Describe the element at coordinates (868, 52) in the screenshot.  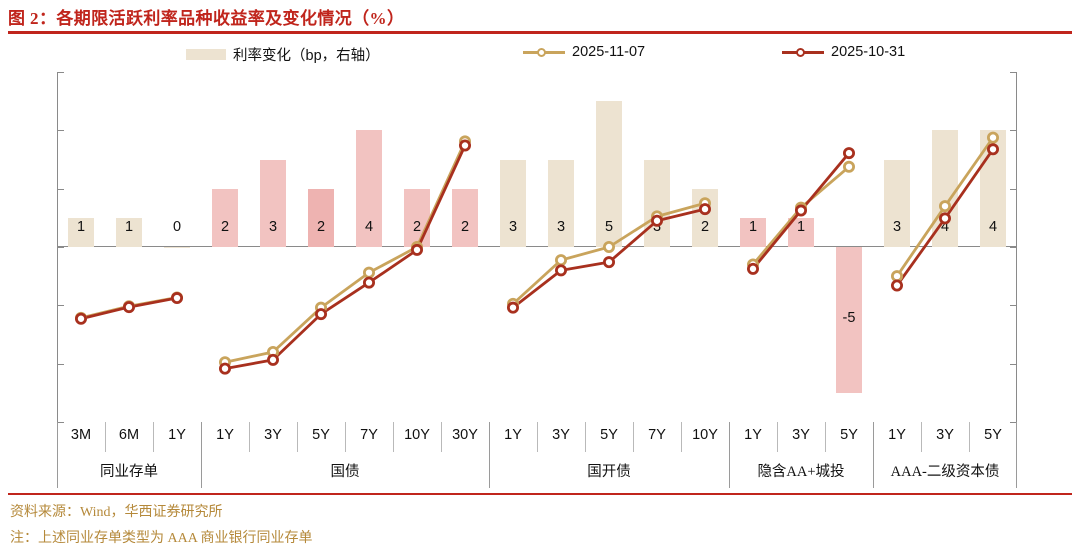
I see `legend-label-2025-10-31: 2025-10-31` at that location.